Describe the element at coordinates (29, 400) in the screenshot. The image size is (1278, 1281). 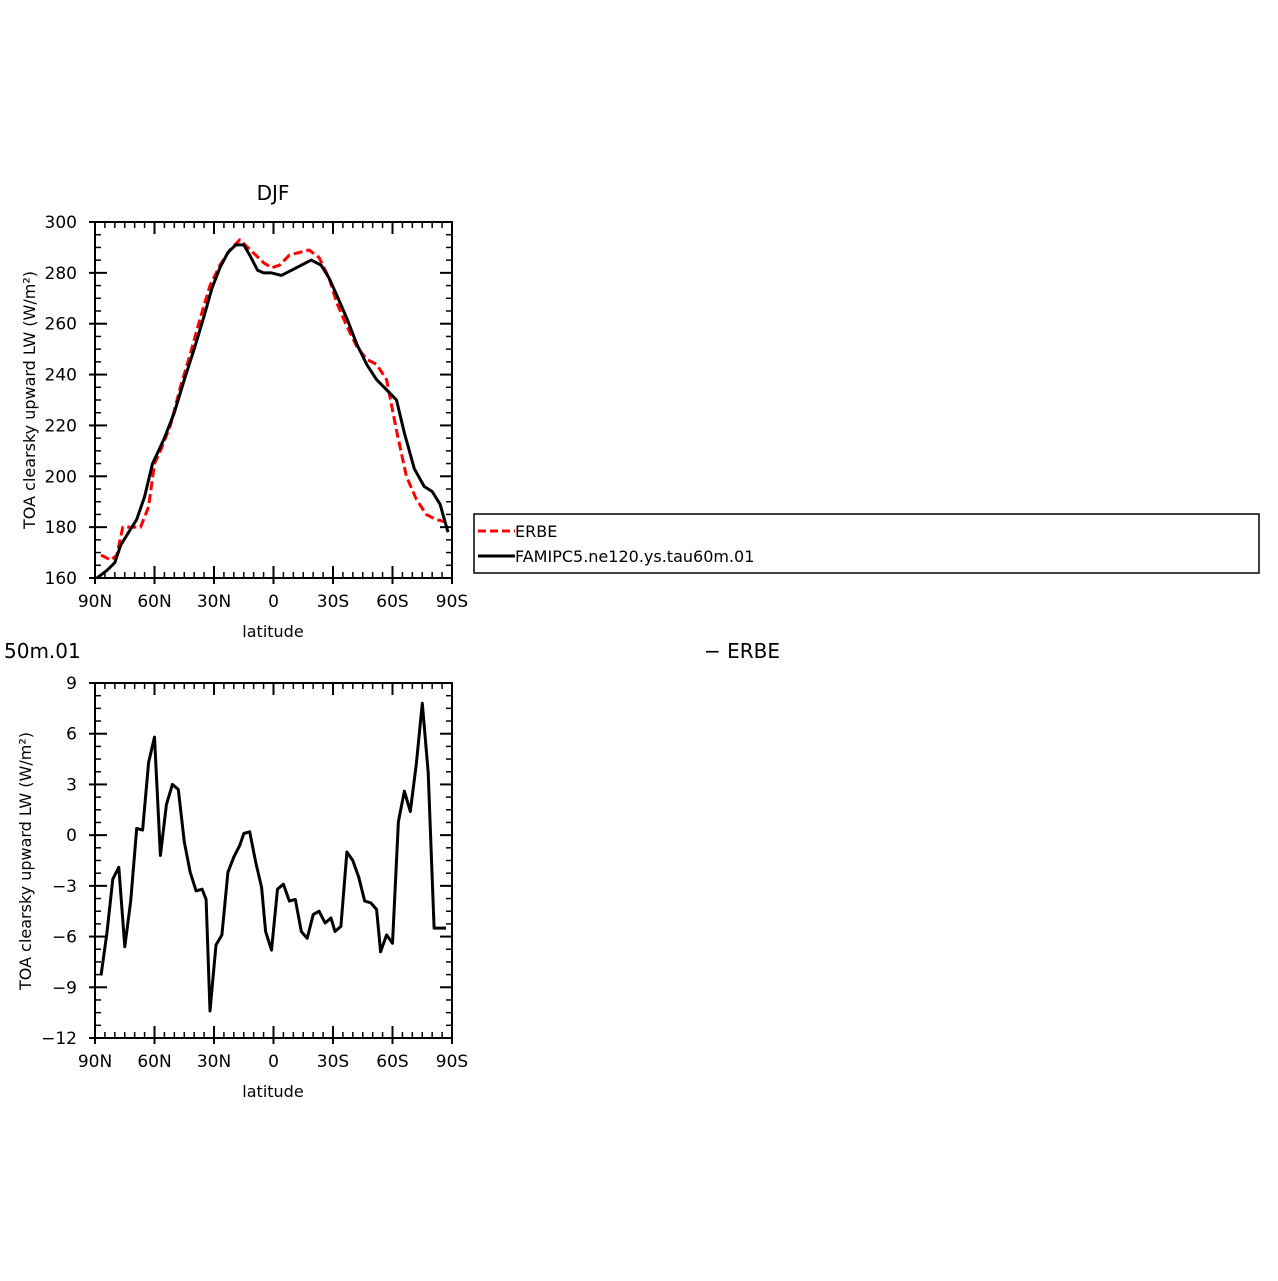
I see `top-y-axis-title: TOA clearsky upward LW (W/m²)` at that location.